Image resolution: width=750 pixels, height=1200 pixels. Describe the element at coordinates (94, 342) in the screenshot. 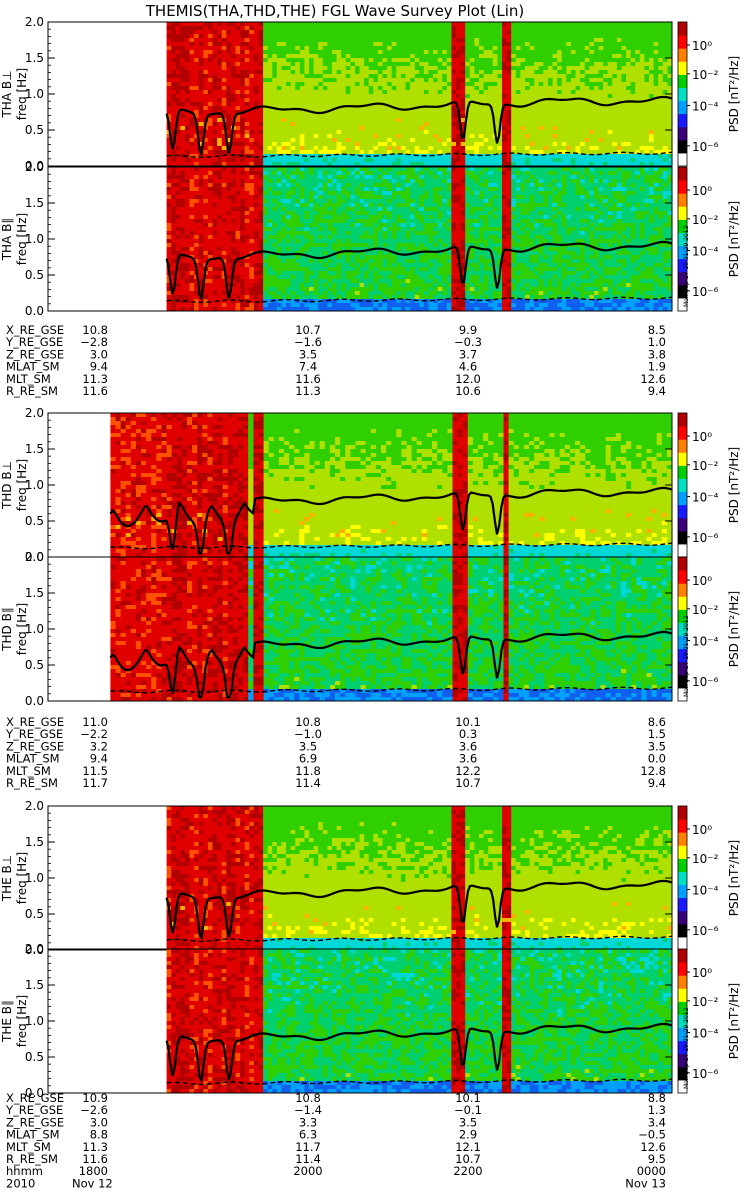

I see `ephemeris-value: −2.8` at that location.